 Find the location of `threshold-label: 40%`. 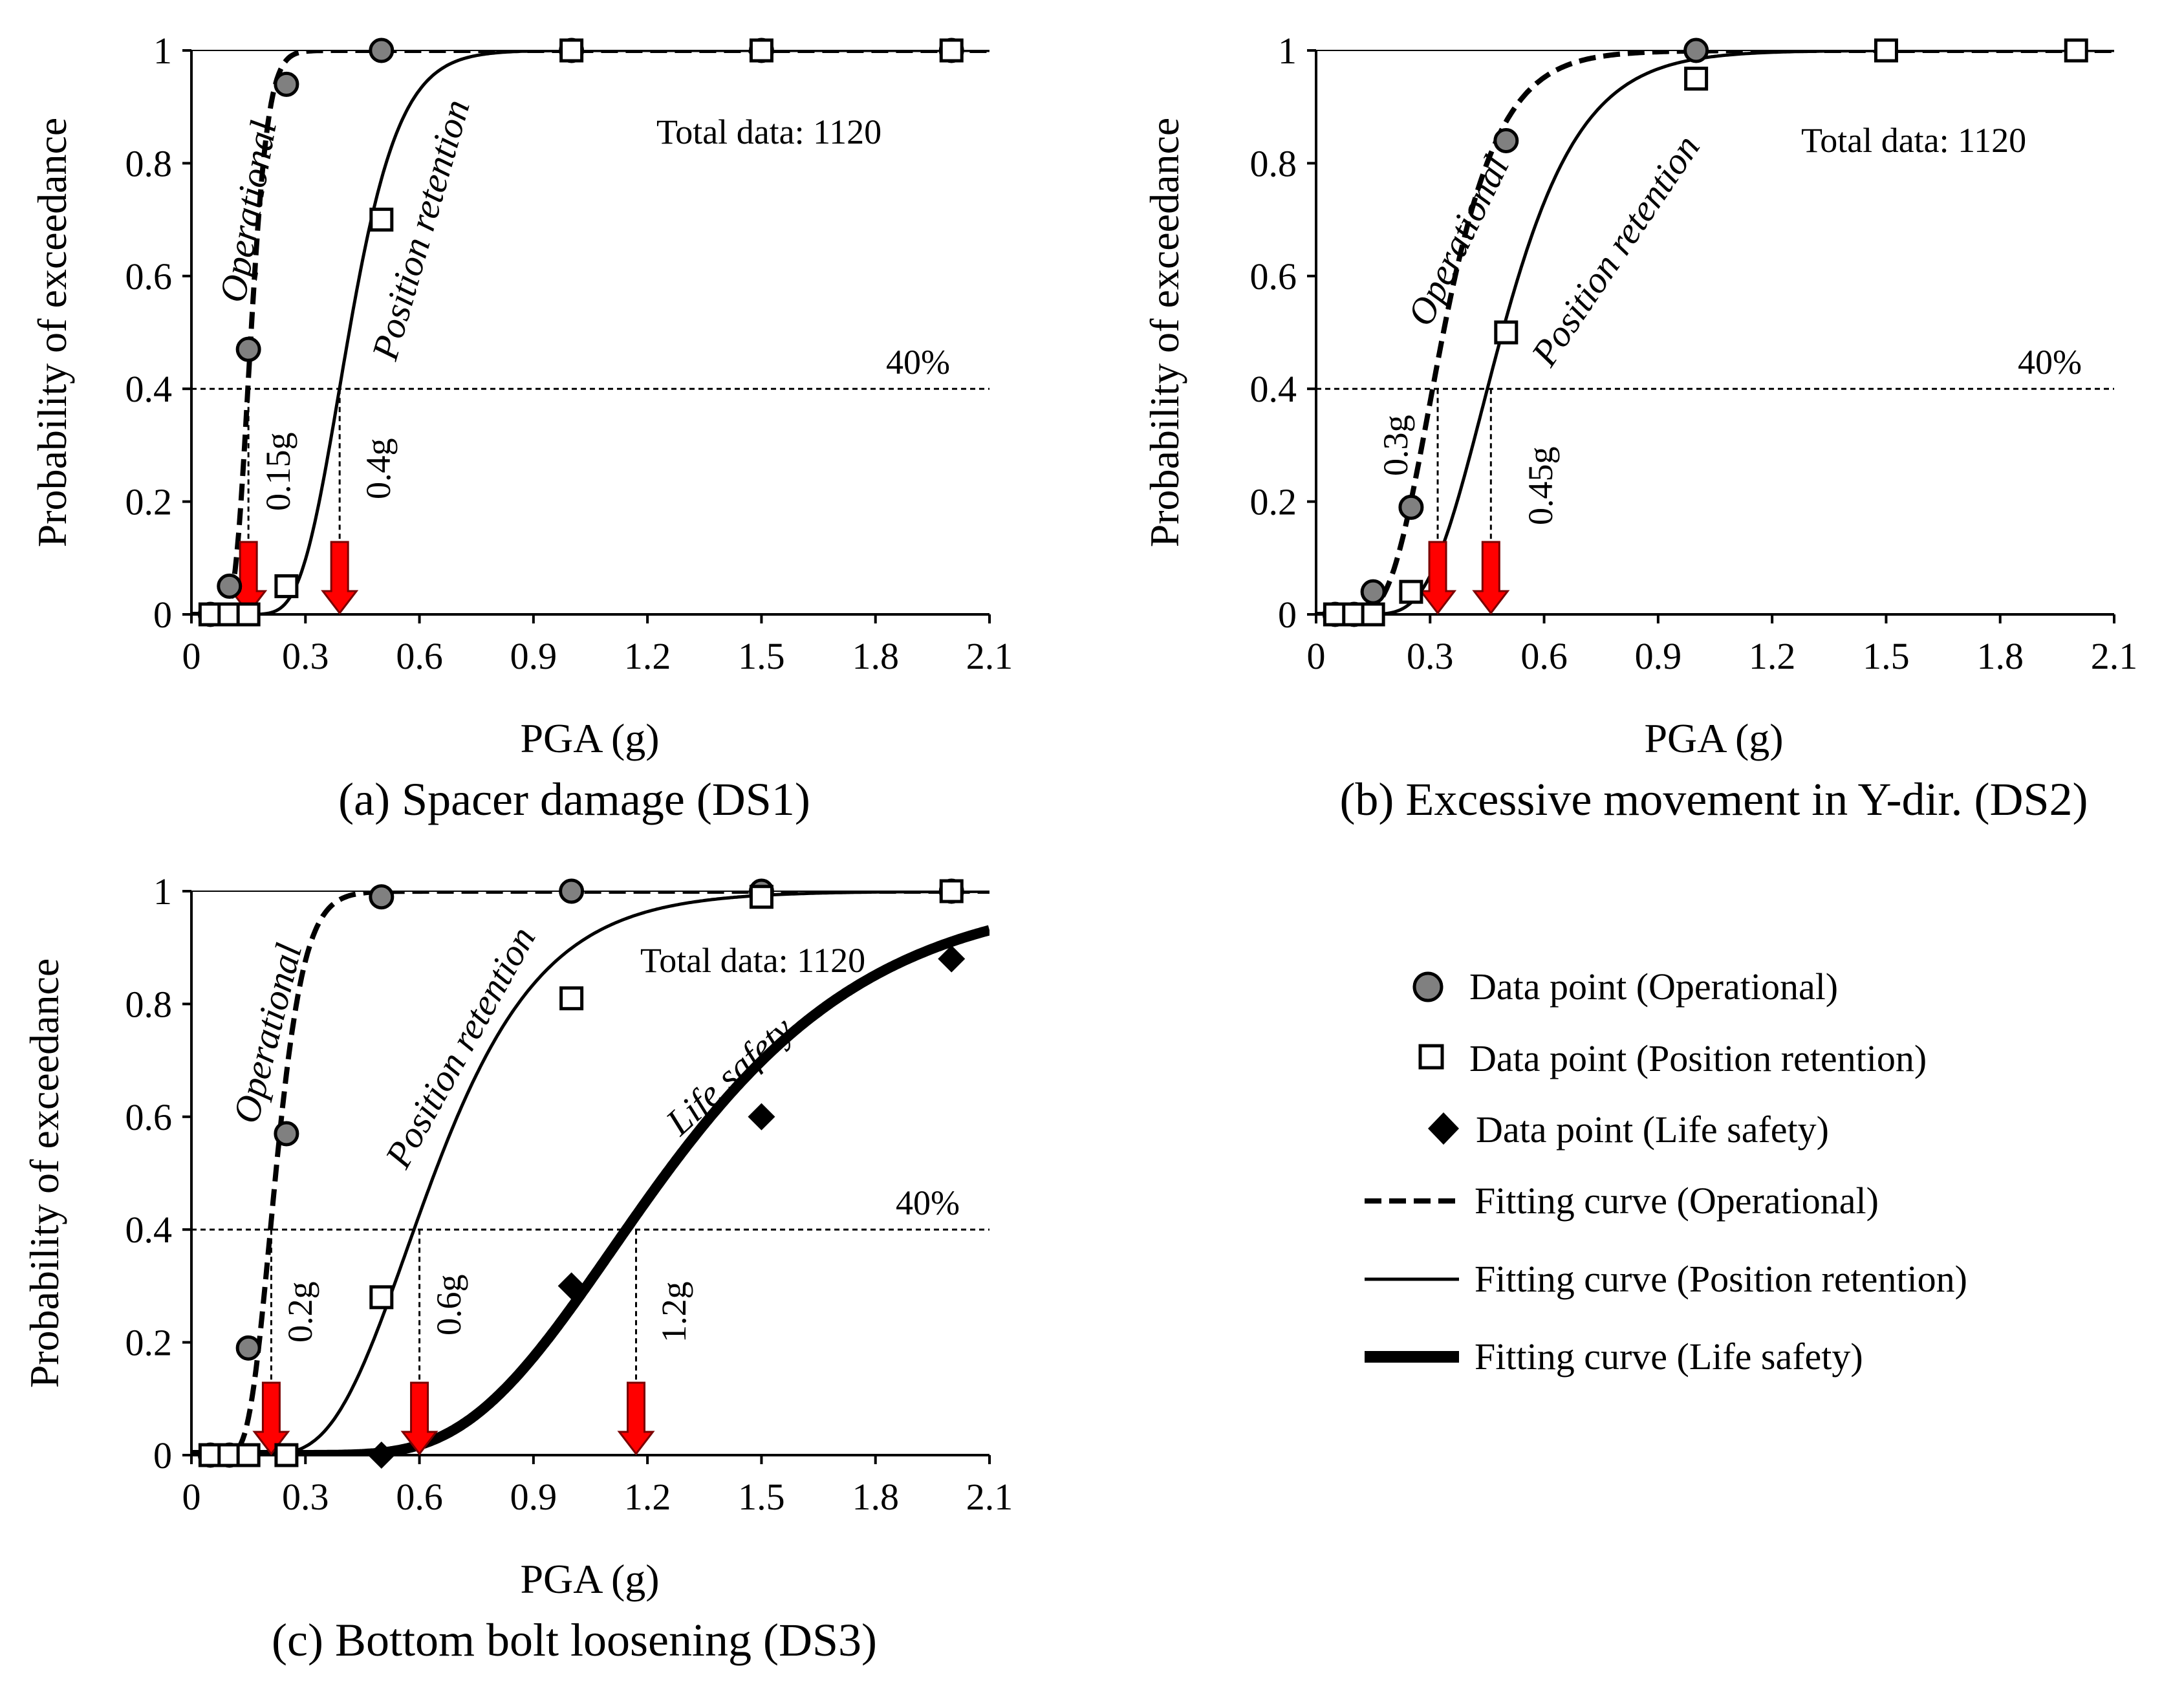

threshold-label: 40% is located at coordinates (928, 1203).